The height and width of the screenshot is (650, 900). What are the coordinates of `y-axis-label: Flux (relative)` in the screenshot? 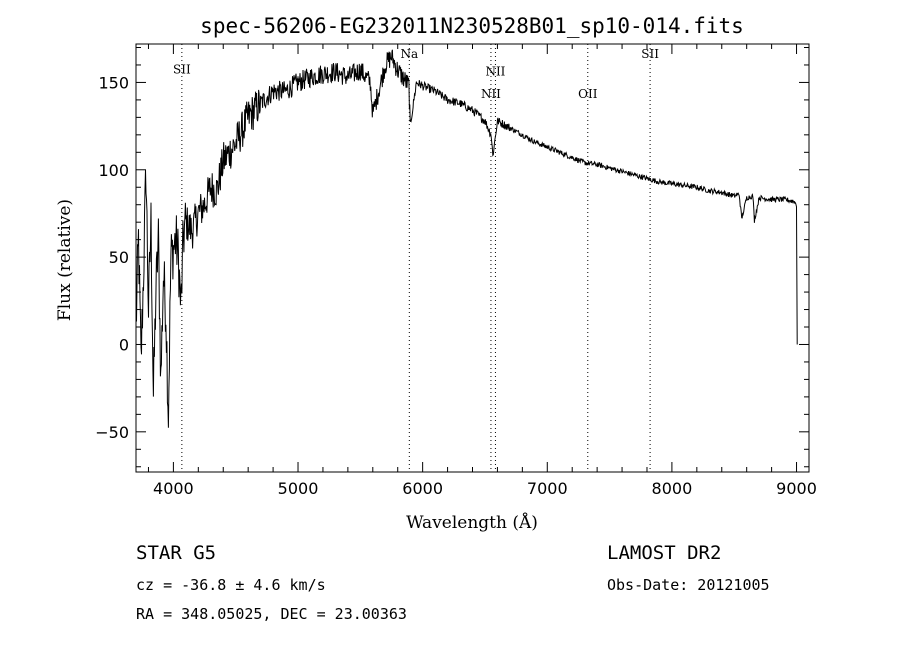 It's located at (65, 260).